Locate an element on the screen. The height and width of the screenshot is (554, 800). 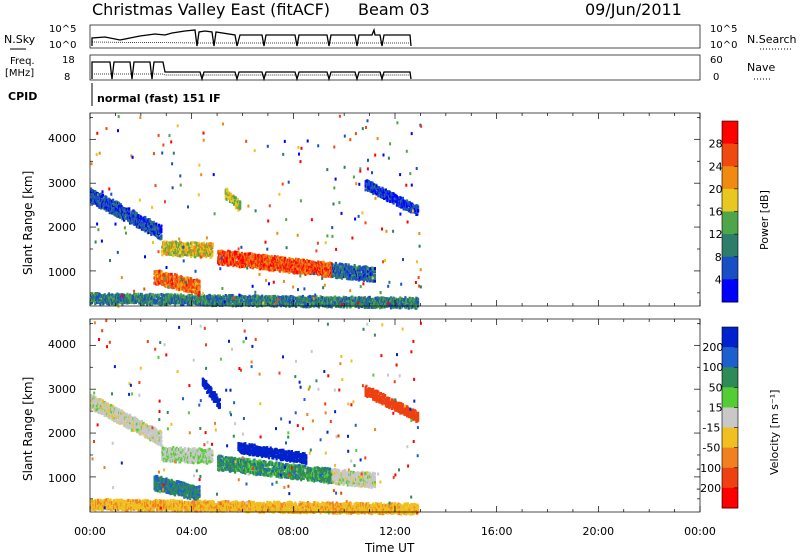
beam-label: Beam 03 is located at coordinates (394, 9).